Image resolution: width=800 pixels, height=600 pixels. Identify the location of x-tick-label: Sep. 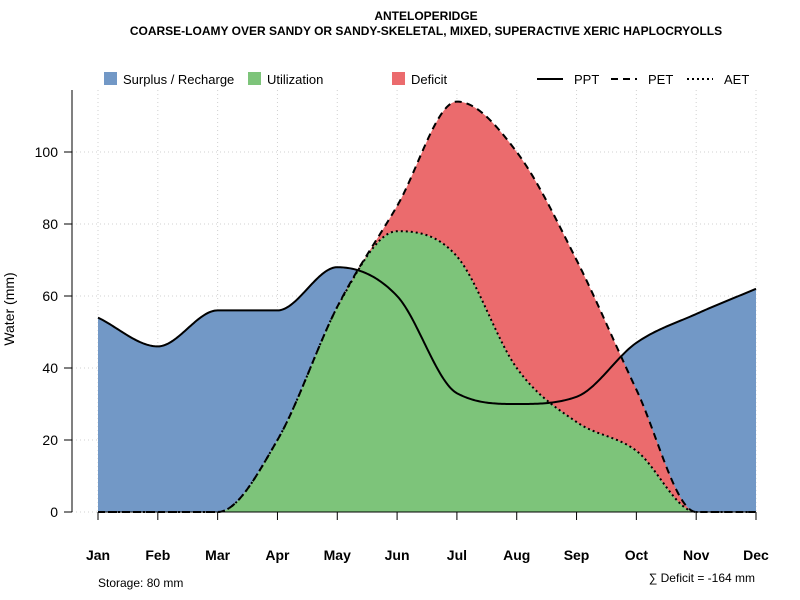
(577, 555).